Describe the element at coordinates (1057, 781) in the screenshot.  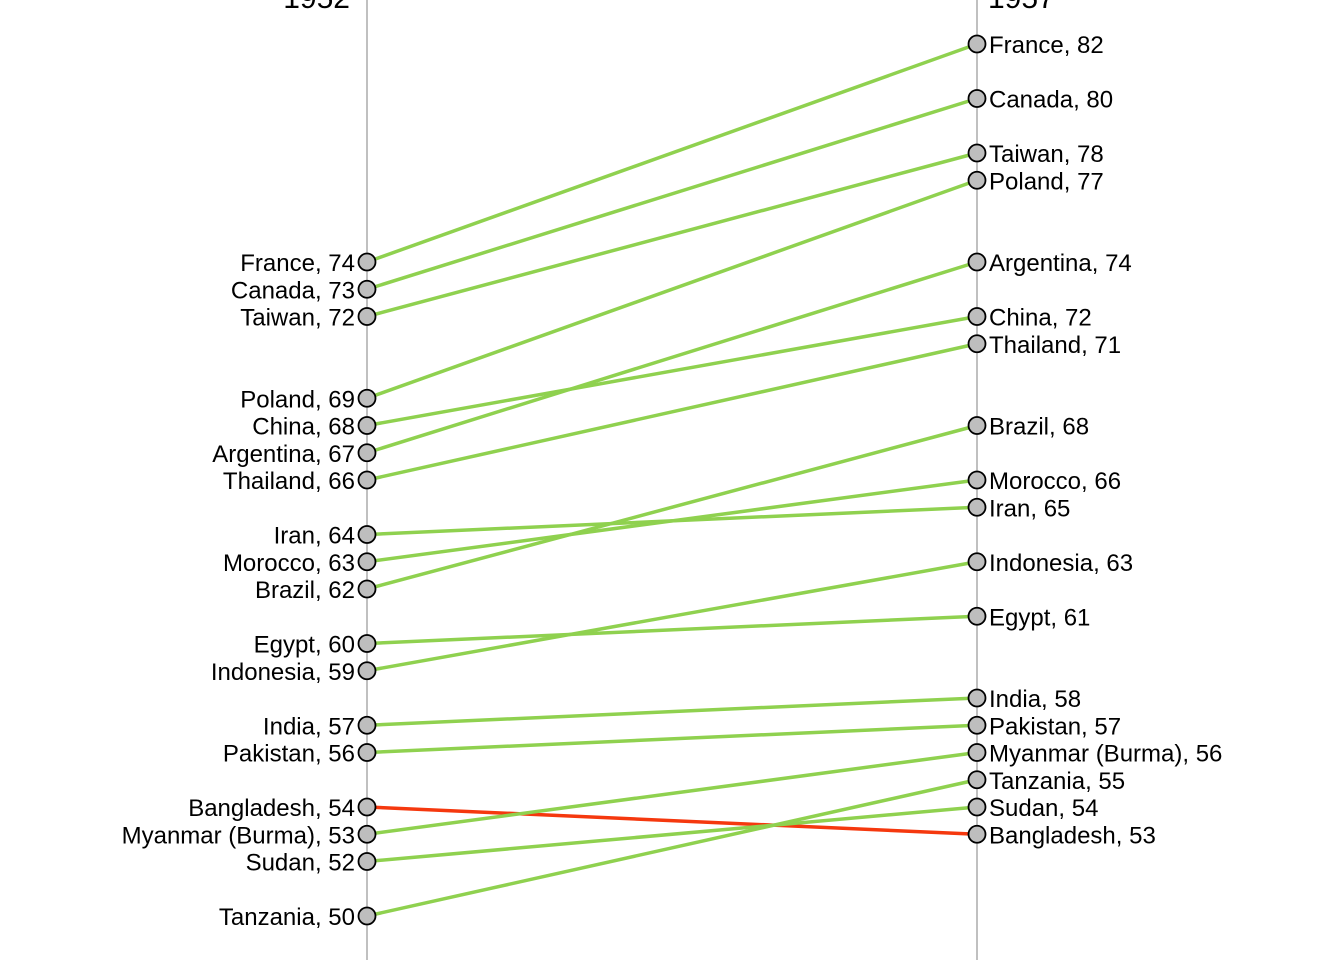
I see `label-1957: Tanzania, 55` at that location.